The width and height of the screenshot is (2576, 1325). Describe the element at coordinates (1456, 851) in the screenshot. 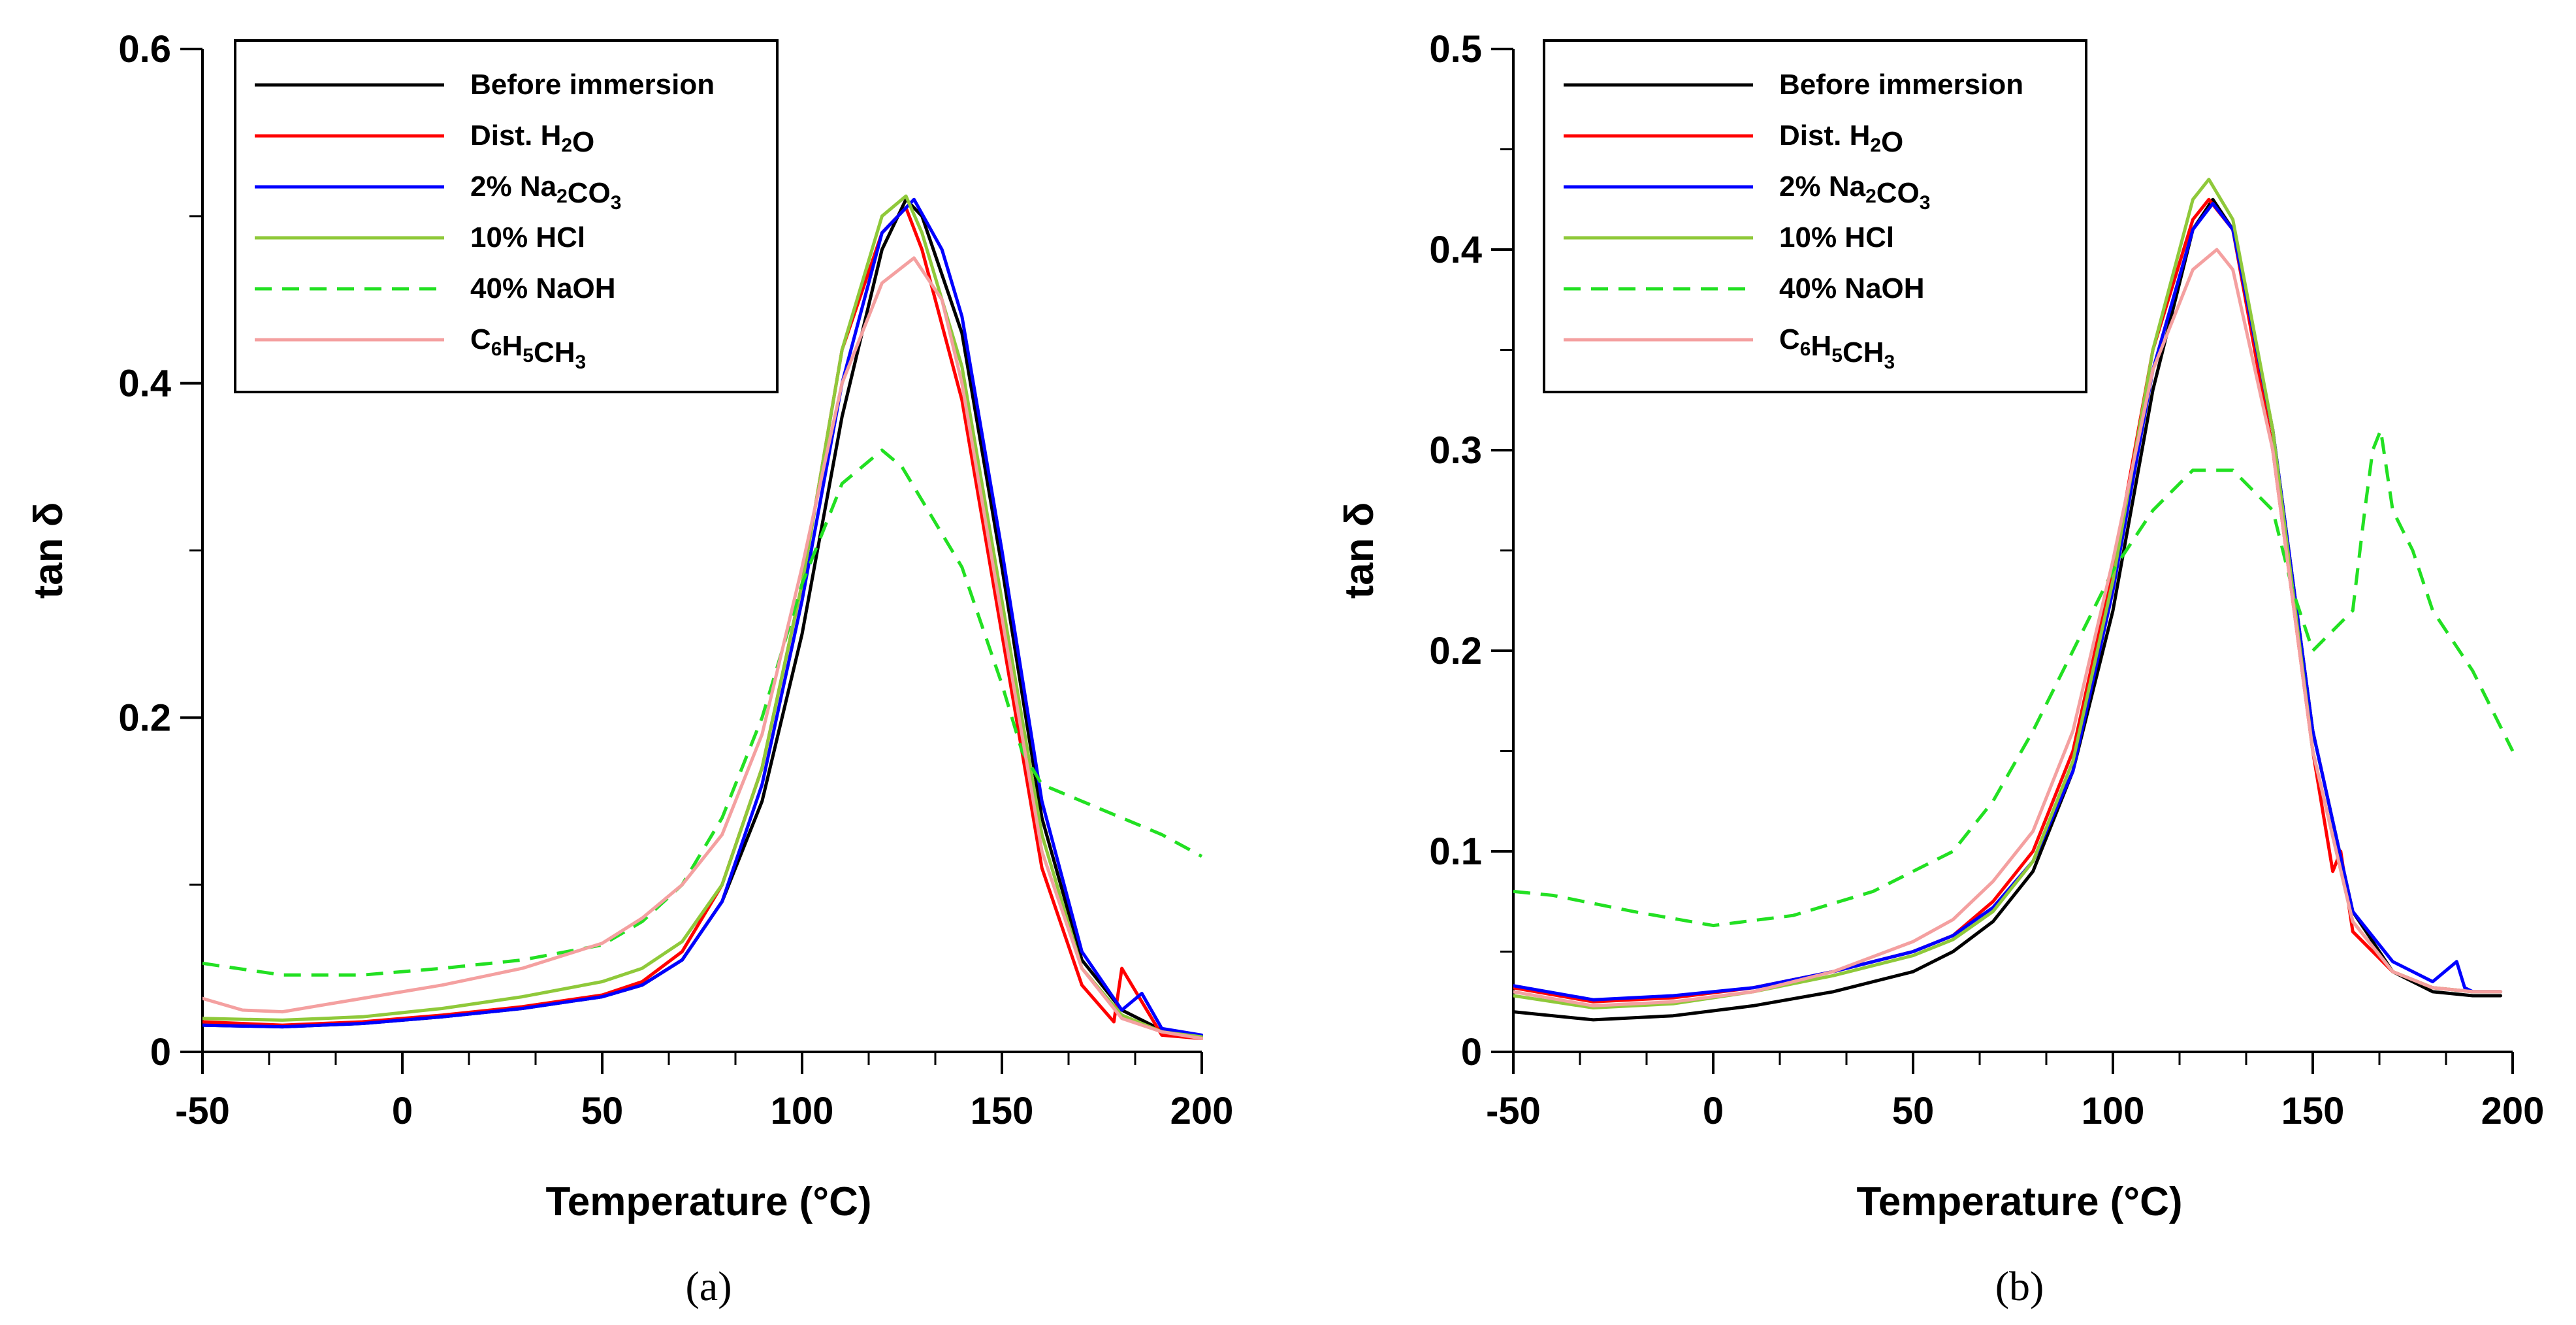

I see `y-tick-label: 0.1` at that location.